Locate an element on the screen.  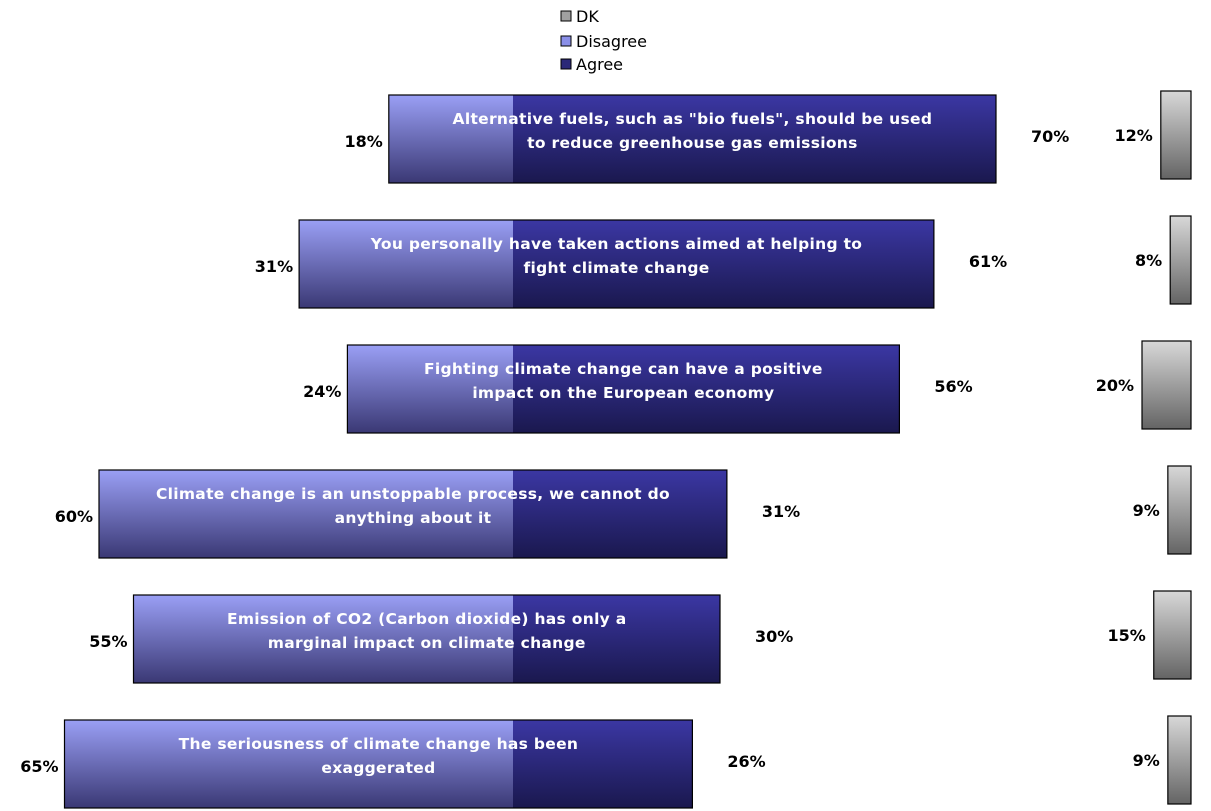
data-label-agree: 61% is located at coordinates (988, 261).